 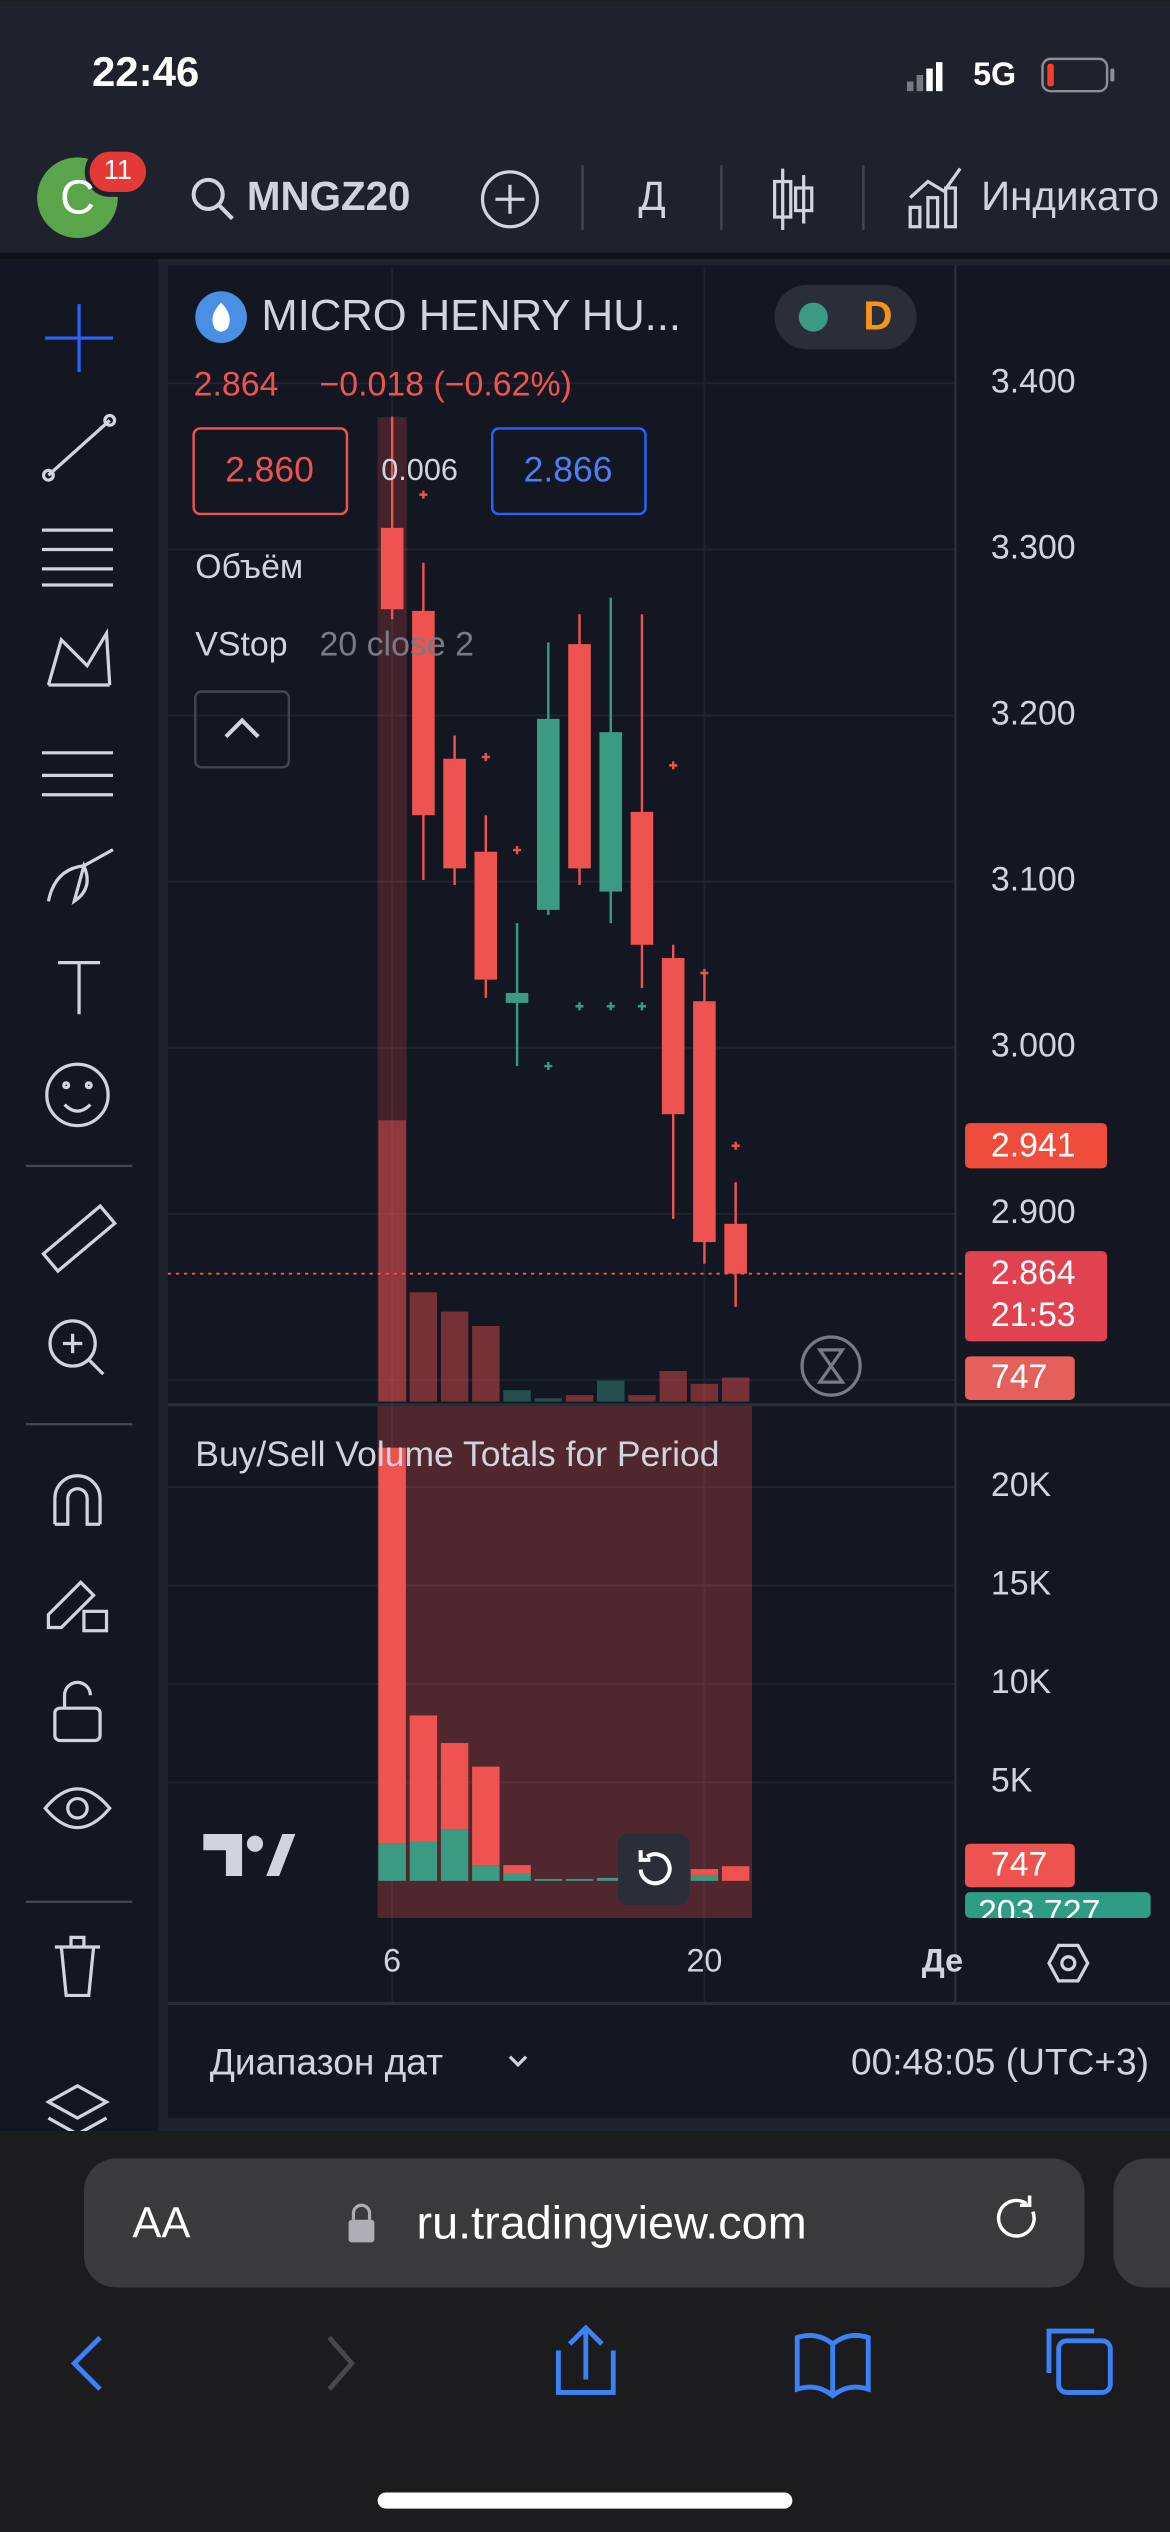 What do you see at coordinates (568, 469) in the screenshot?
I see `ask: 2.866` at bounding box center [568, 469].